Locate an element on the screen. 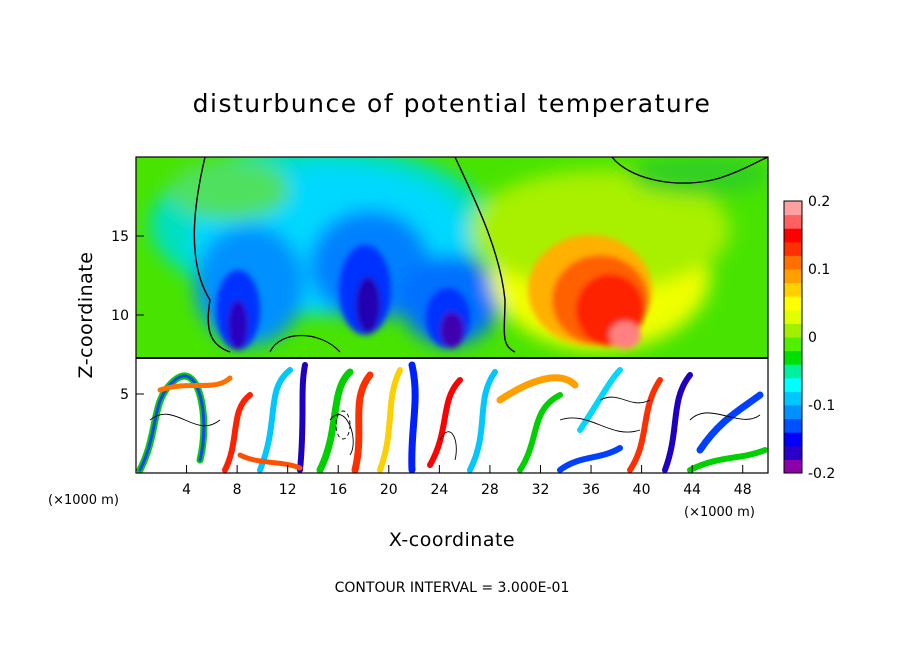 The height and width of the screenshot is (654, 904). x-tick-label: 28 is located at coordinates (490, 490).